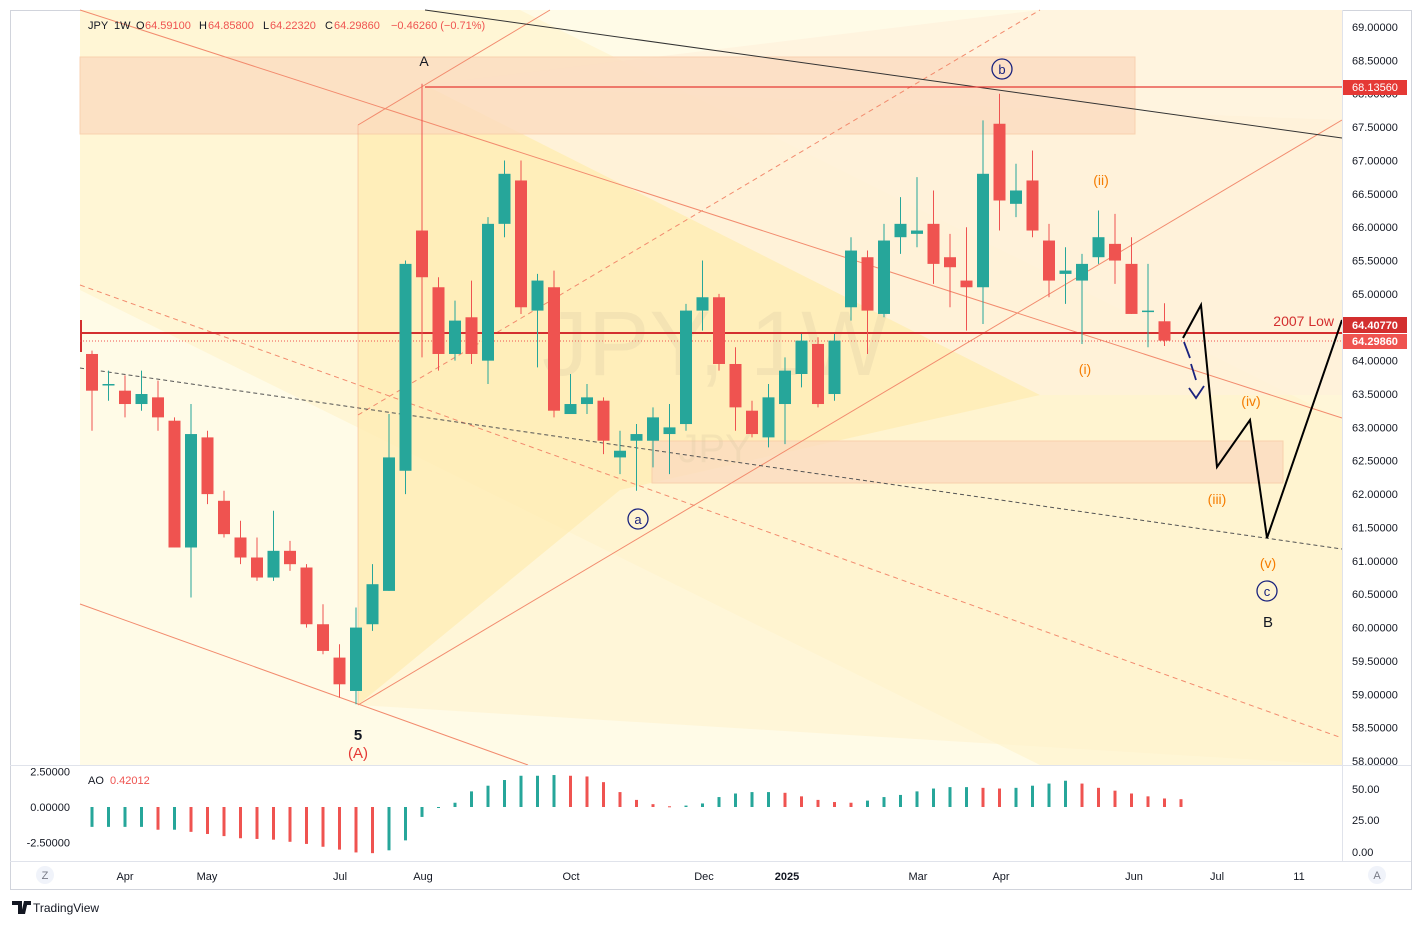  Describe the element at coordinates (1101, 180) in the screenshot. I see `wave-label-ii: (ii)` at that location.